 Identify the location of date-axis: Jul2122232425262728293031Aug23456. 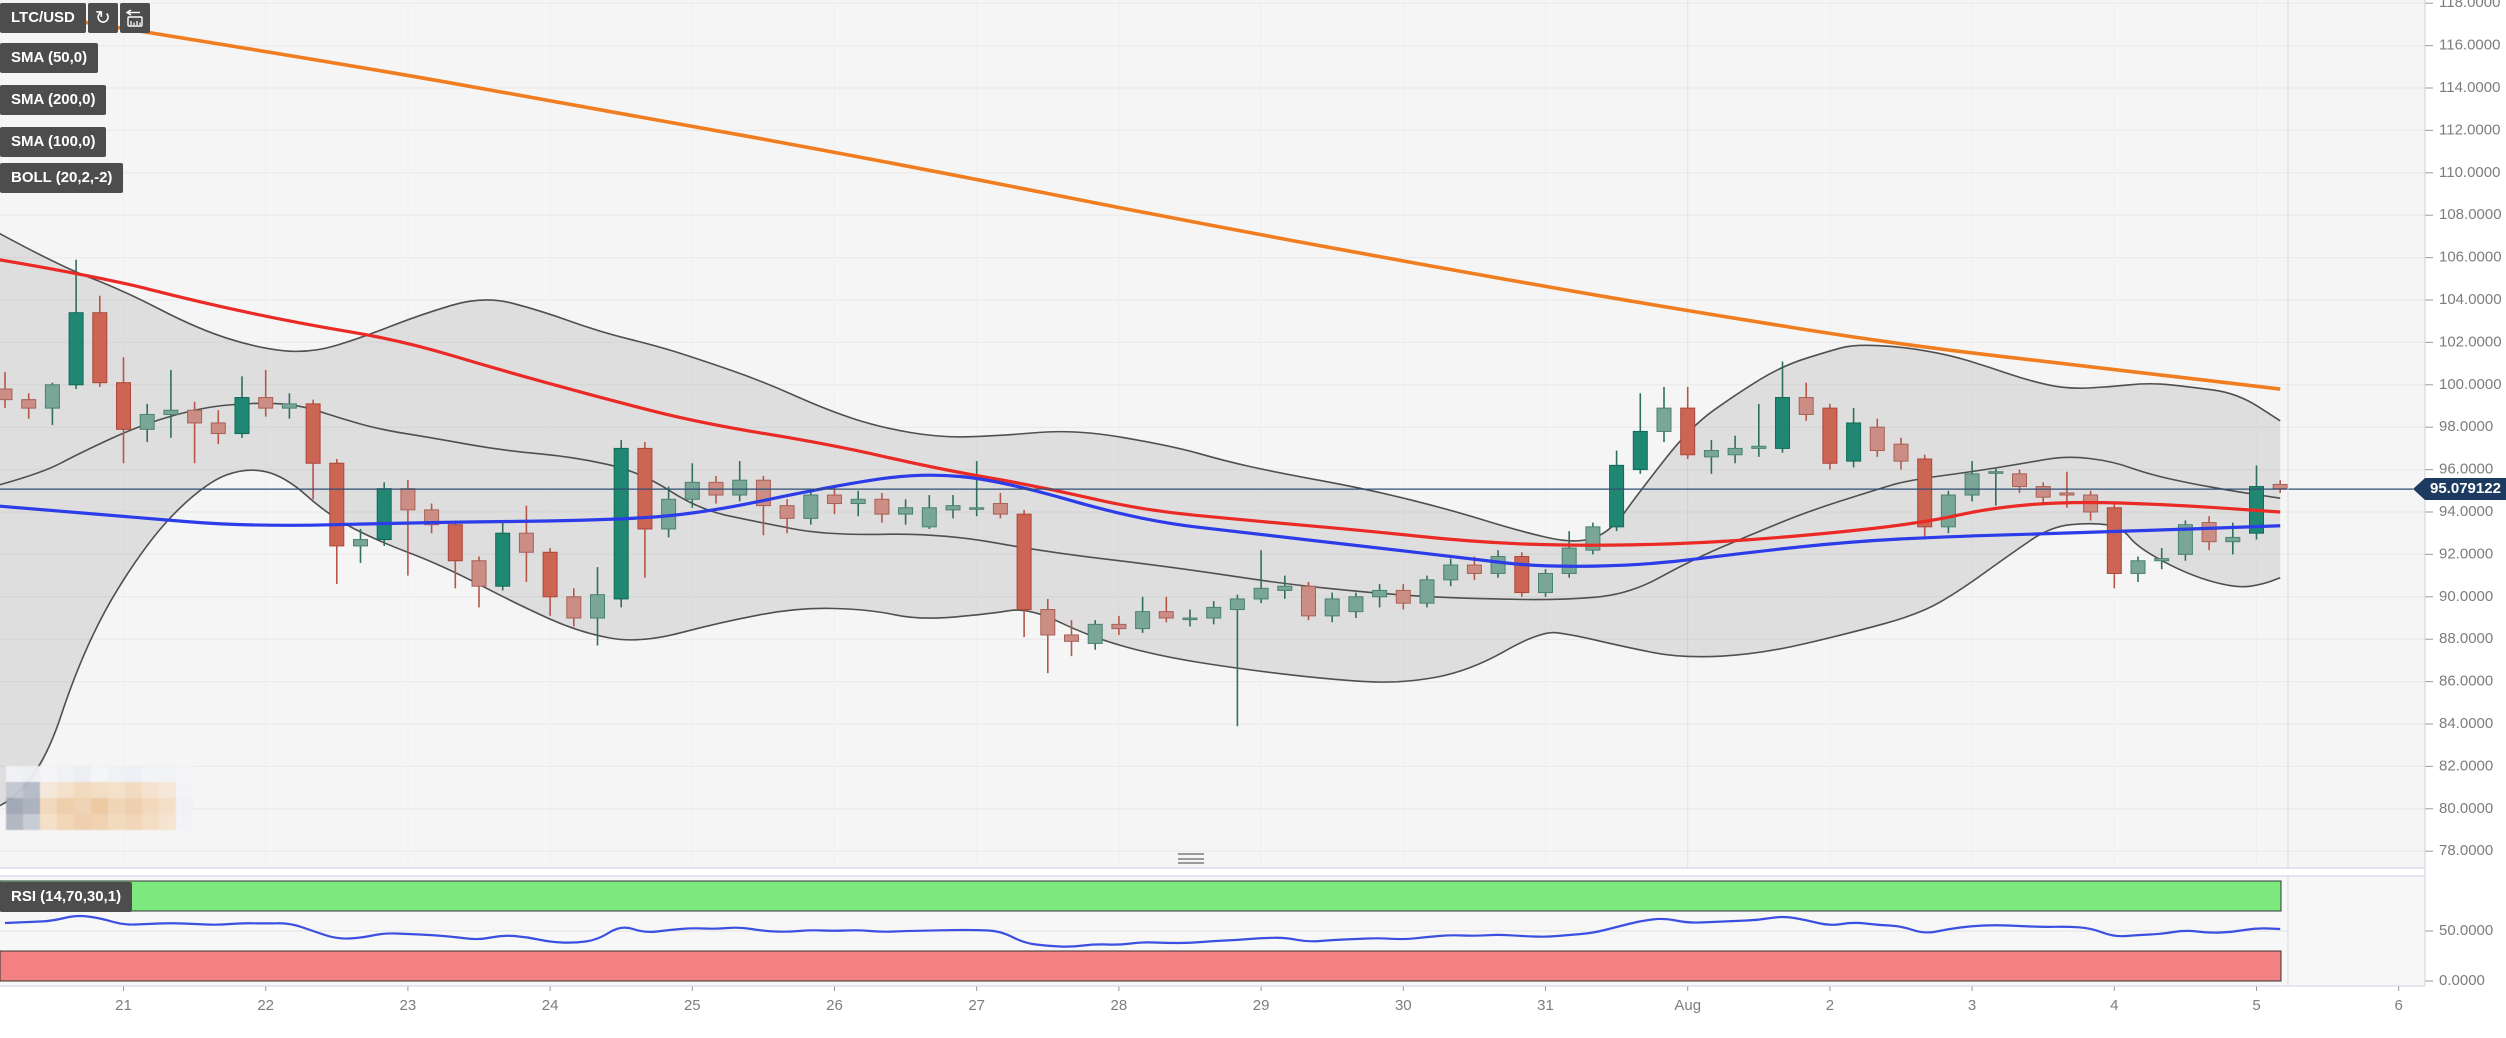
(1259, 1000).